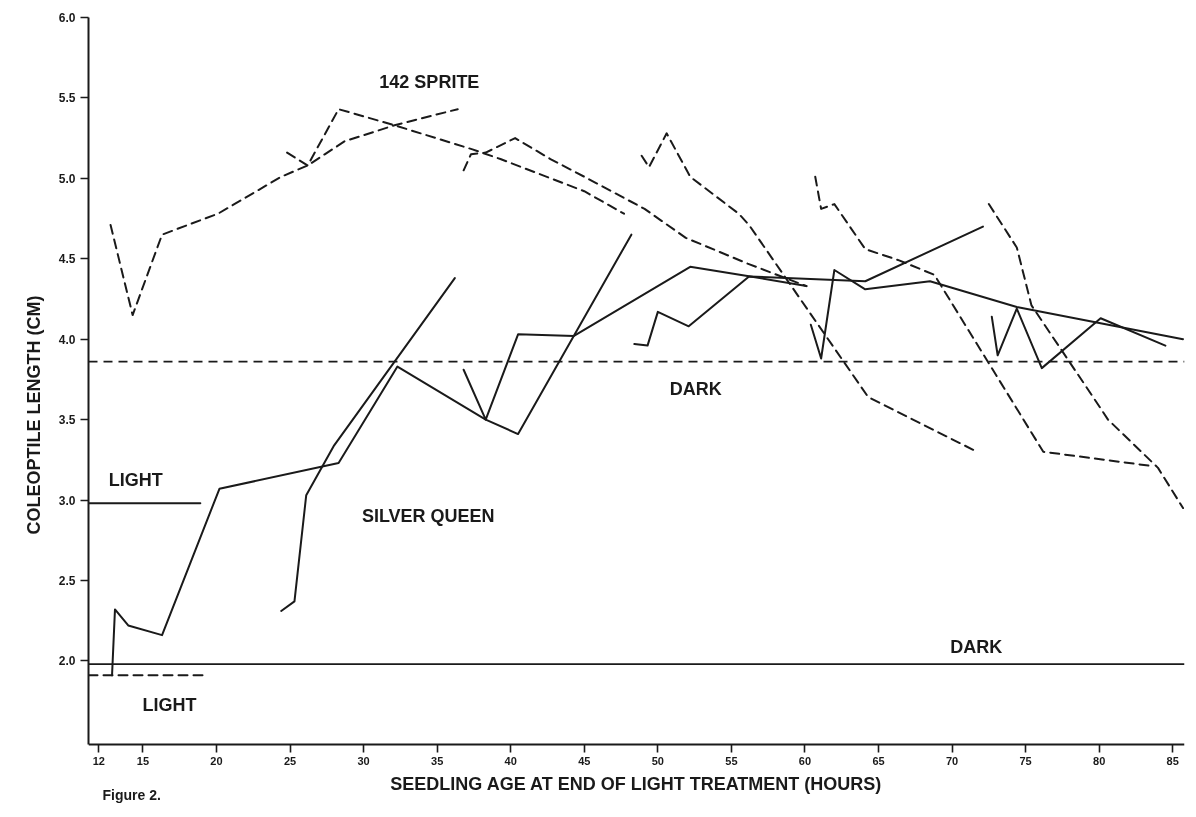 This screenshot has width=1196, height=817. Describe the element at coordinates (67, 98) in the screenshot. I see `y-tick-label: 5.5` at that location.